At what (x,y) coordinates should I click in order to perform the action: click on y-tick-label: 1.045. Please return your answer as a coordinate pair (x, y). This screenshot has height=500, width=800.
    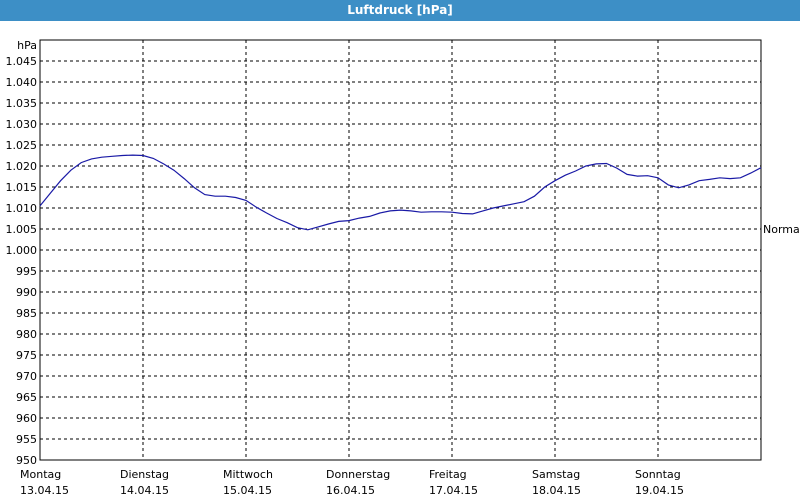
    Looking at the image, I should click on (22, 61).